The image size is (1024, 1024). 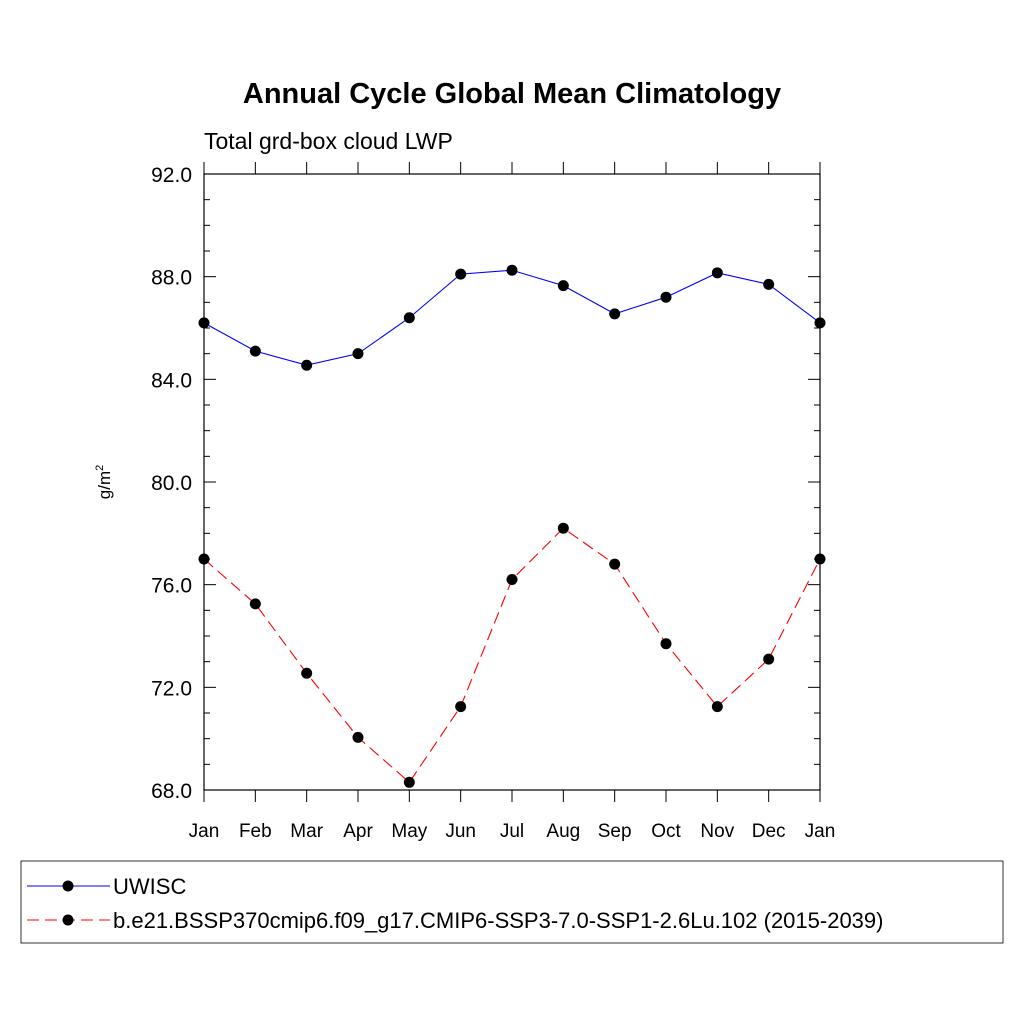 What do you see at coordinates (717, 831) in the screenshot?
I see `x-tick-label: Nov` at bounding box center [717, 831].